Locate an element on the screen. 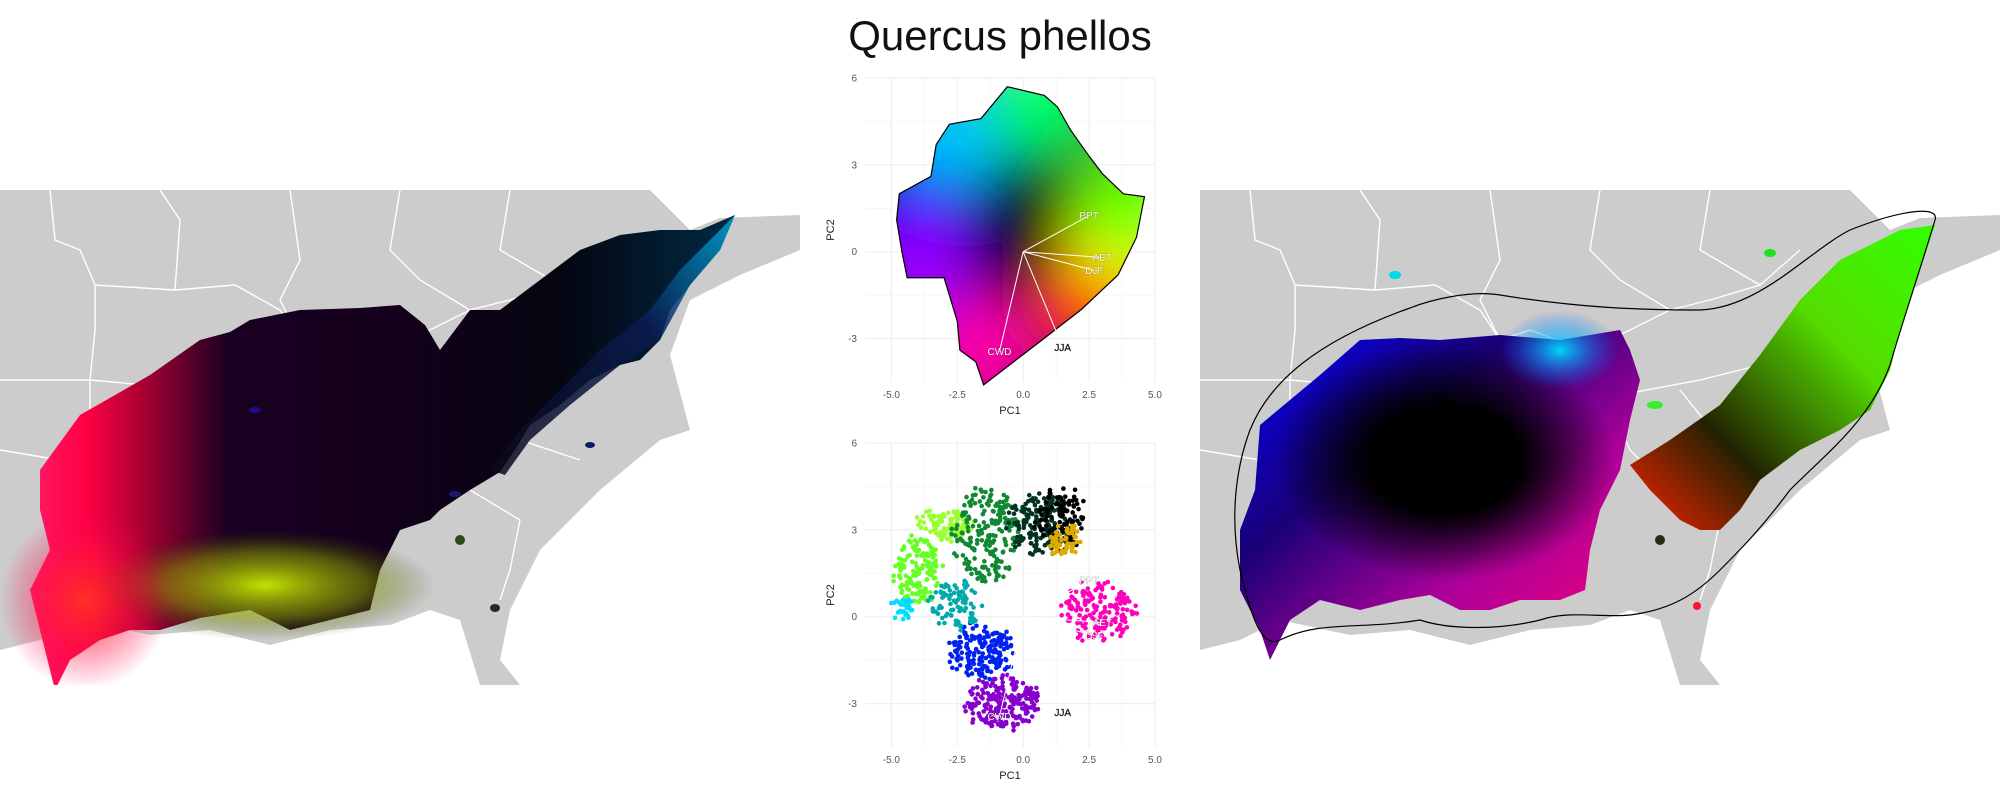 The height and width of the screenshot is (805, 2000). x-tick-label: 2.5 is located at coordinates (1089, 760).